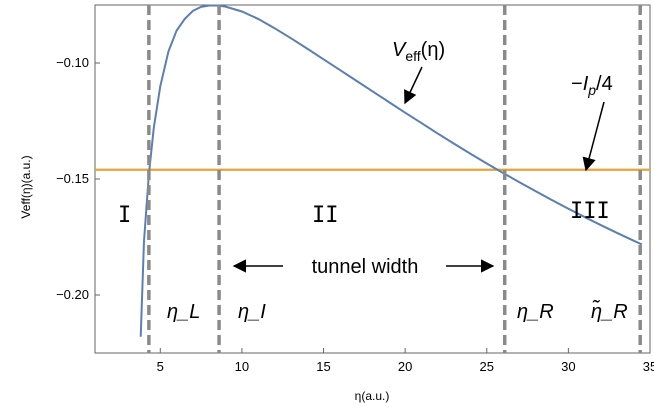 Image resolution: width=654 pixels, height=411 pixels. Describe the element at coordinates (412, 56) in the screenshot. I see `veff-label-sub: eff` at that location.